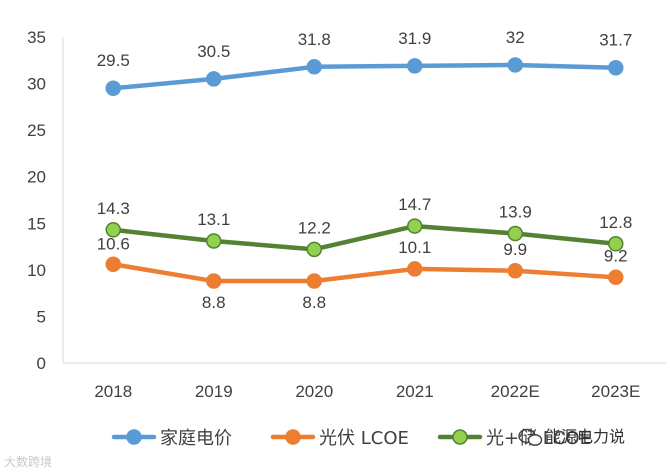 Image resolution: width=670 pixels, height=472 pixels. What do you see at coordinates (616, 255) in the screenshot?
I see `data-label: 9.2` at bounding box center [616, 255].